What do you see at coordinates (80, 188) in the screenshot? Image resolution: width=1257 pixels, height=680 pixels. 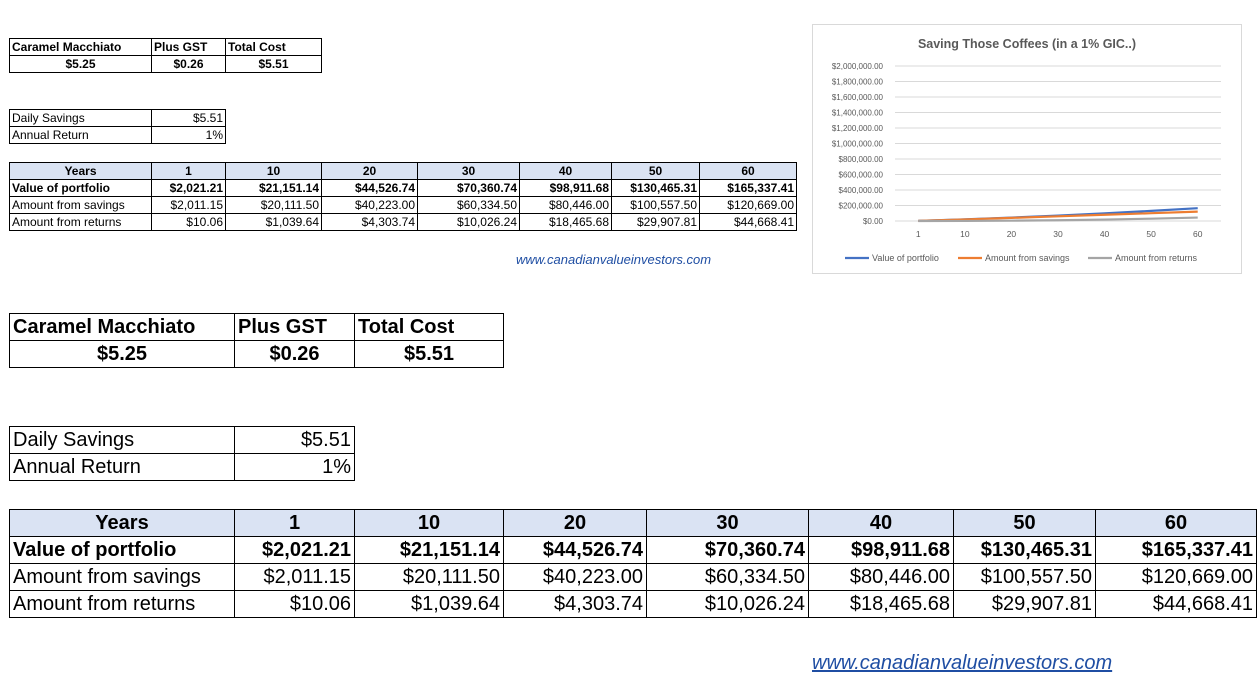 I see `row-label-portfolio: Value of portfolio` at bounding box center [80, 188].